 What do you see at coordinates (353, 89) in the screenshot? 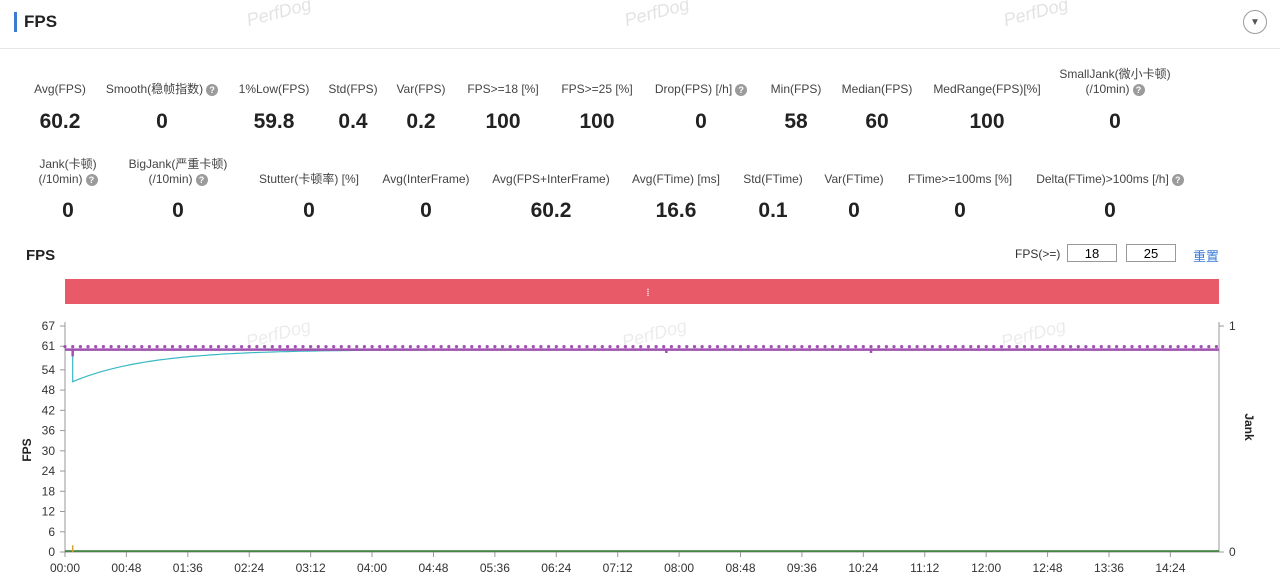
I see `metric-label: Std(FPS)` at bounding box center [353, 89].